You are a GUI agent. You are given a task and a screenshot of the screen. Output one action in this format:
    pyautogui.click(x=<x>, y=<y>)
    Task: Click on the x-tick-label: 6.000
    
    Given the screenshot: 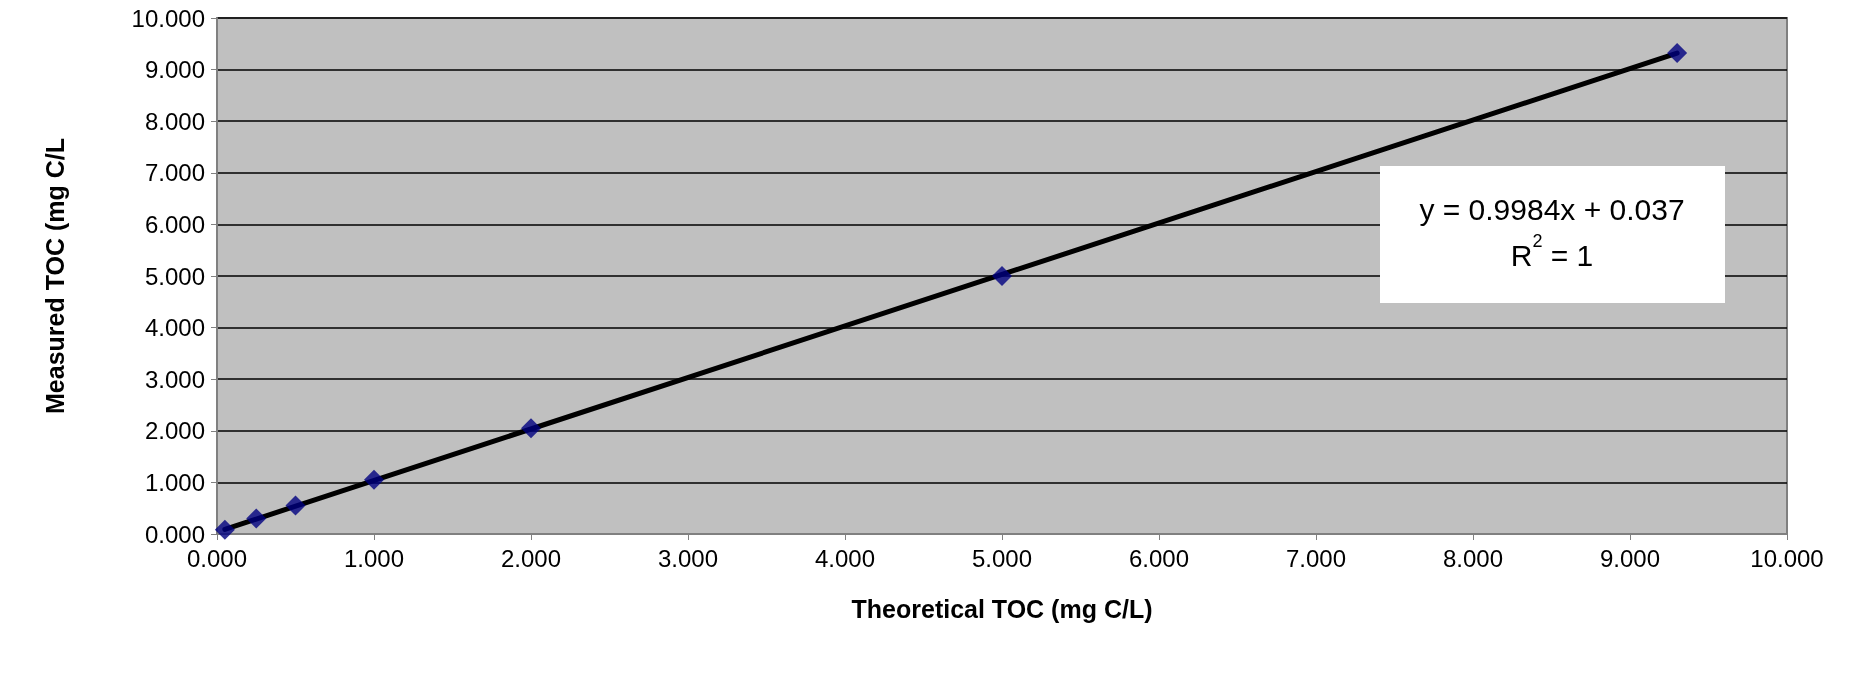 What is the action you would take?
    pyautogui.click(x=1159, y=558)
    